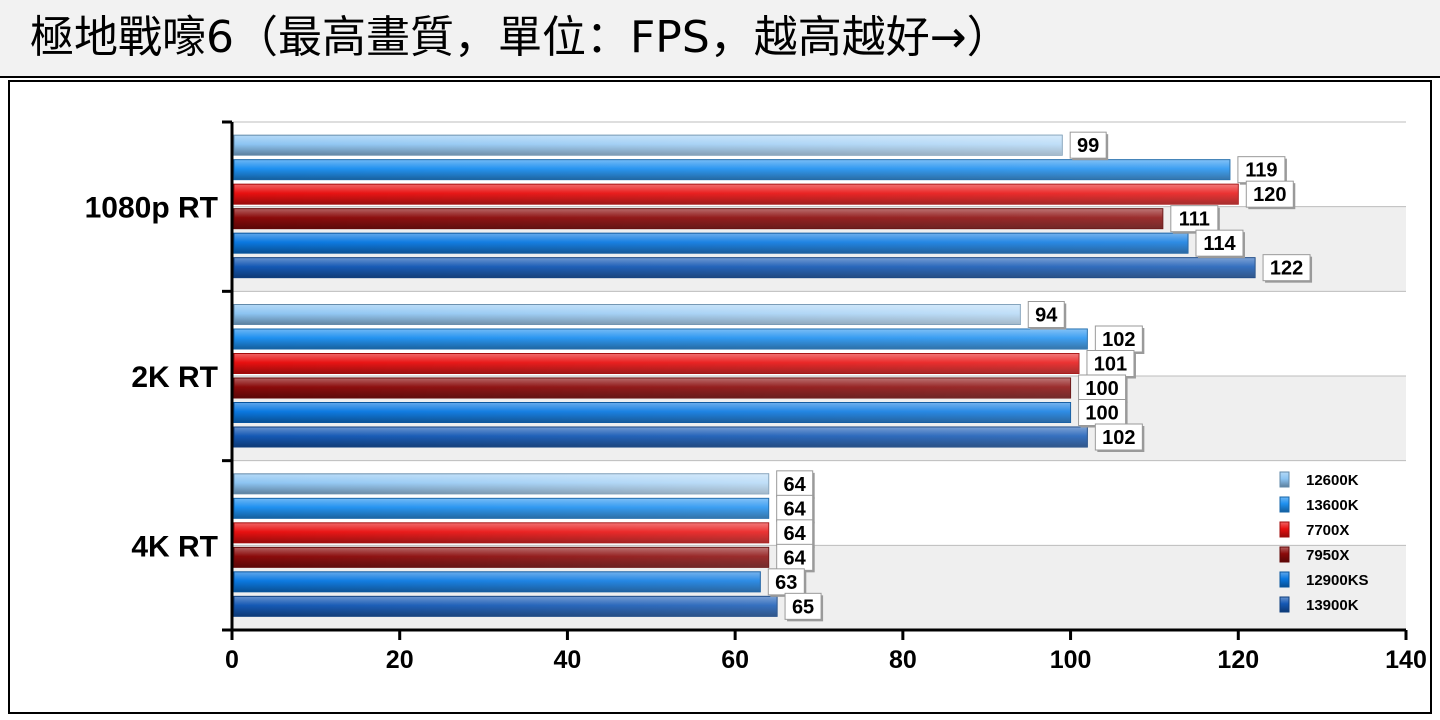 The image size is (1440, 720). What do you see at coordinates (903, 660) in the screenshot?
I see `x-tick-label: 80` at bounding box center [903, 660].